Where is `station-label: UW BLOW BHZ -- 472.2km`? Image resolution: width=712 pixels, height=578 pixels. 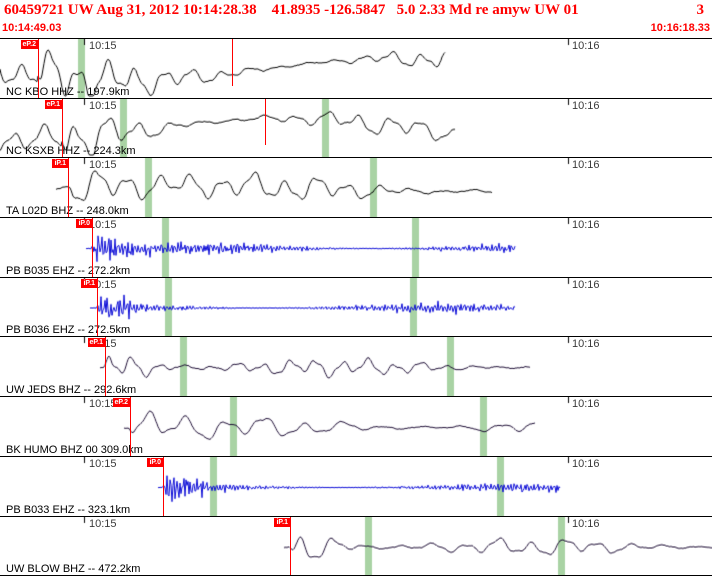
station-label: UW BLOW BHZ -- 472.2km is located at coordinates (73, 569).